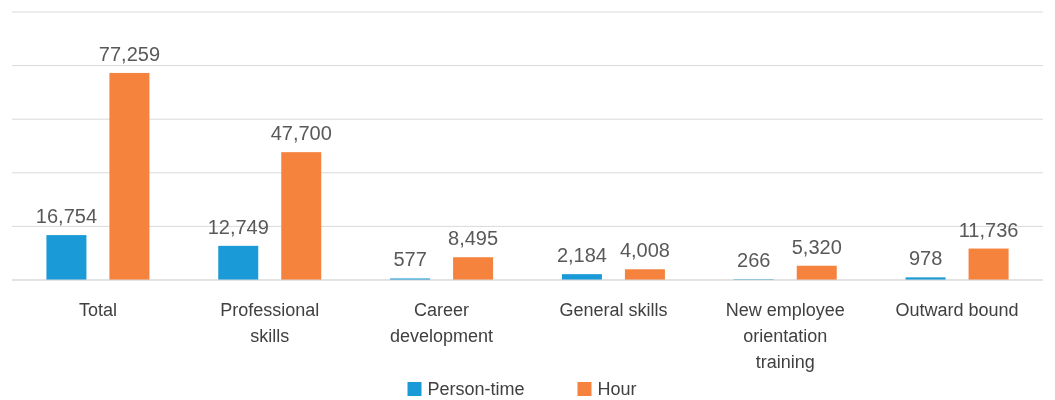  Describe the element at coordinates (644, 250) in the screenshot. I see `data-label: 4,008` at that location.